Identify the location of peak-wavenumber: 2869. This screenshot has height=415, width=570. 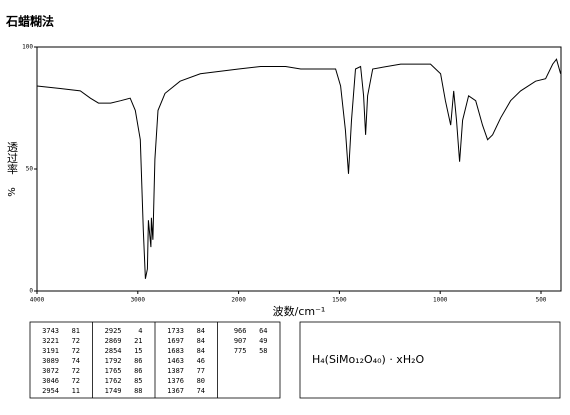
(113, 341).